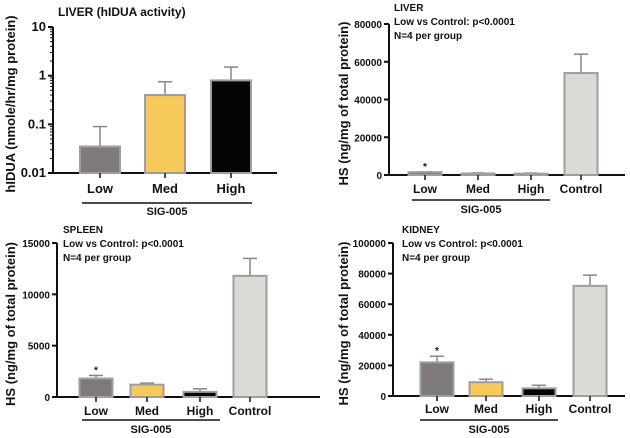 The height and width of the screenshot is (438, 630). I want to click on y-tick-label: 10, so click(39, 26).